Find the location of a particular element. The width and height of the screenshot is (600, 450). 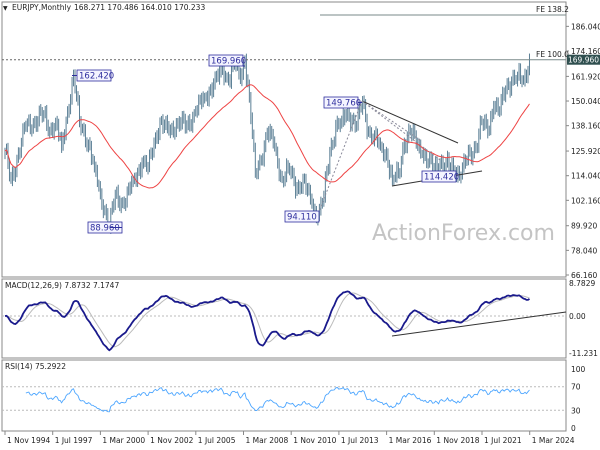

time-tick-label: 1 Mar 2024 is located at coordinates (553, 440).